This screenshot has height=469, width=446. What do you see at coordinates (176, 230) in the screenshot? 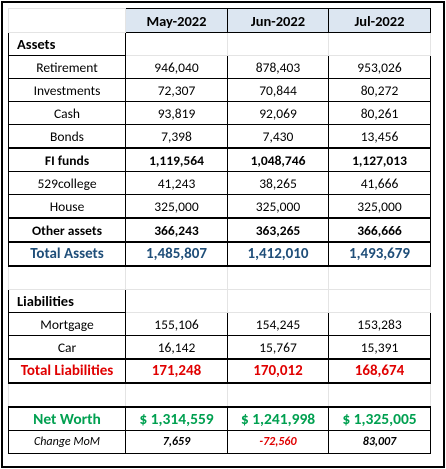
I see `value-cell: 366,243` at bounding box center [176, 230].